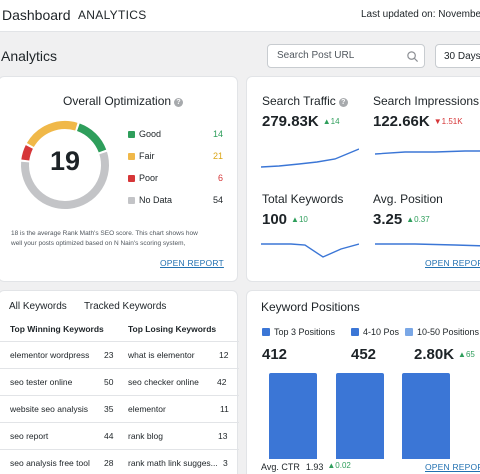  Describe the element at coordinates (452, 121) in the screenshot. I see `search-impressions-delta-value: 1.51K` at that location.